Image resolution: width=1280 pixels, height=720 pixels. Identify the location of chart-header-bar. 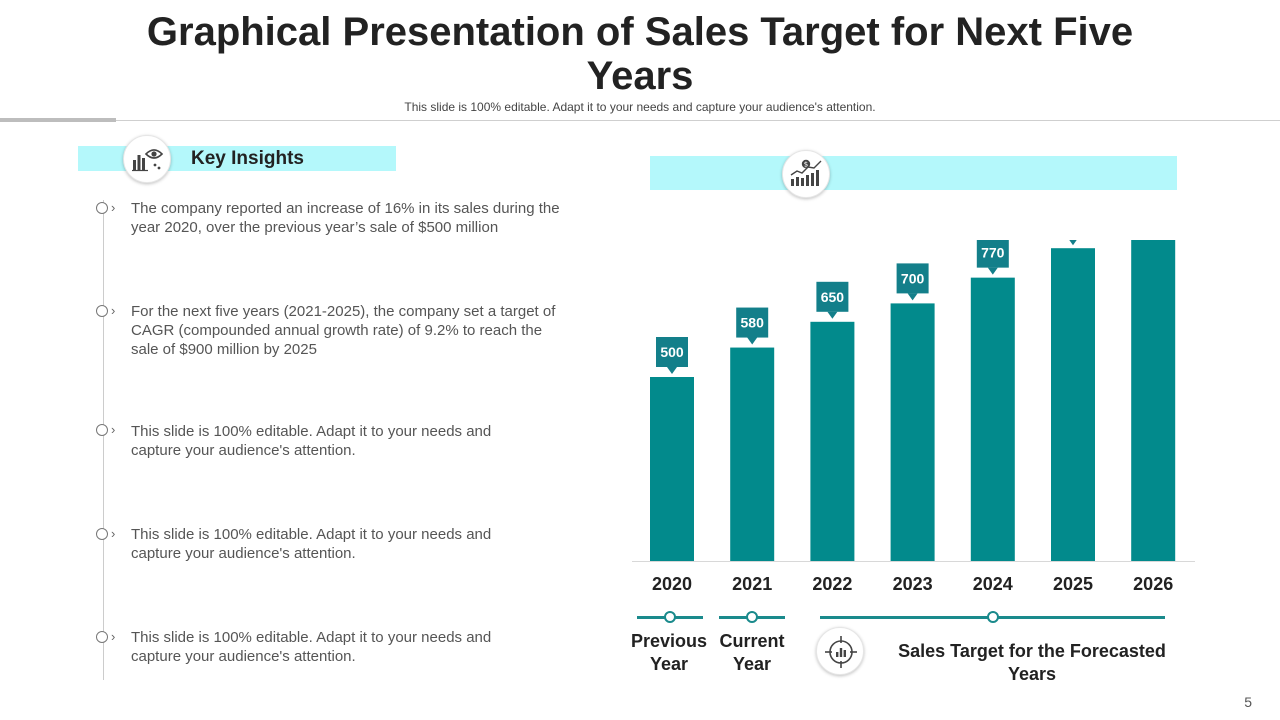
(913, 173).